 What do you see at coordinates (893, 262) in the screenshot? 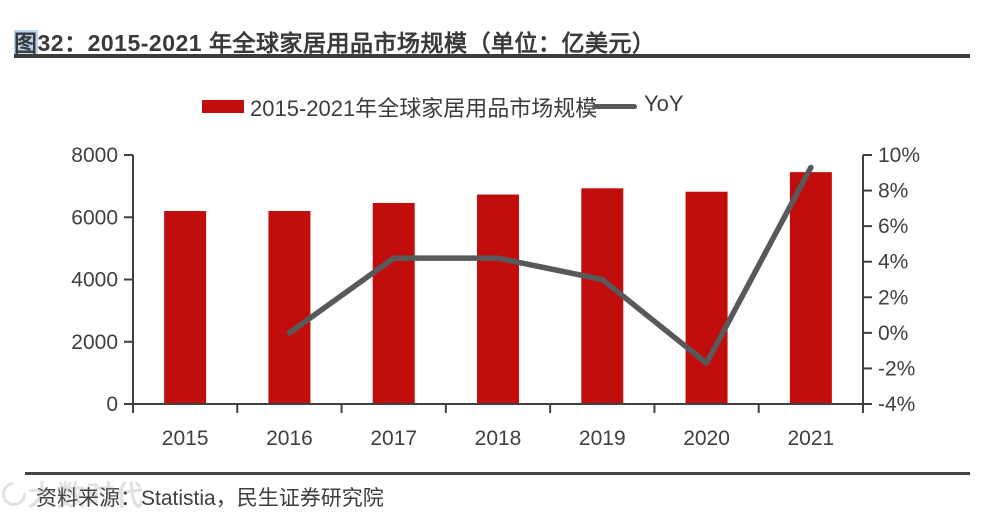
I see `right-axis-tick-label: 4%` at bounding box center [893, 262].